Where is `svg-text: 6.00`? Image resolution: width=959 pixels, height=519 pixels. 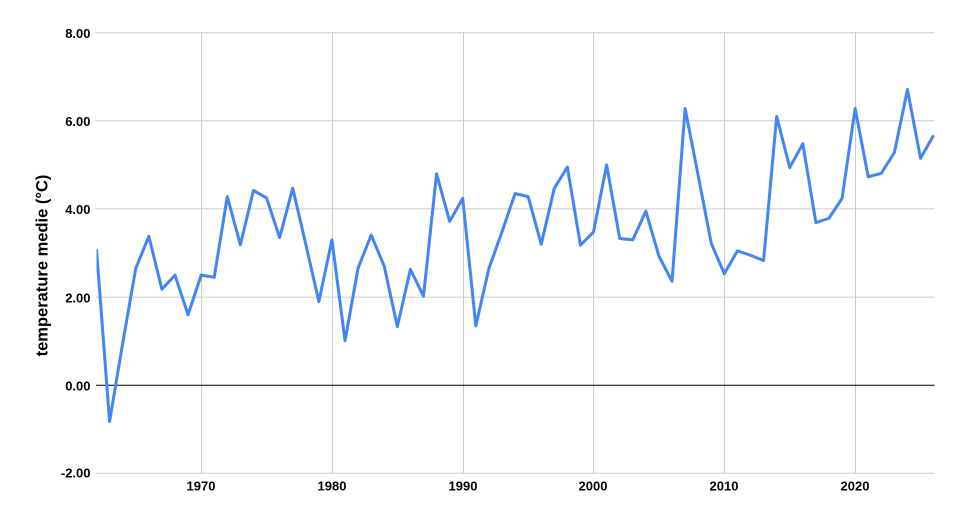
svg-text: 6.00 is located at coordinates (77, 121).